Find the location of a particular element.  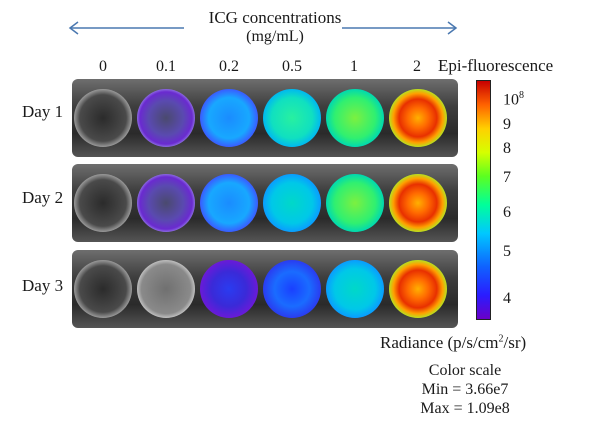

color-scale-label: Color scale is located at coordinates (465, 370).